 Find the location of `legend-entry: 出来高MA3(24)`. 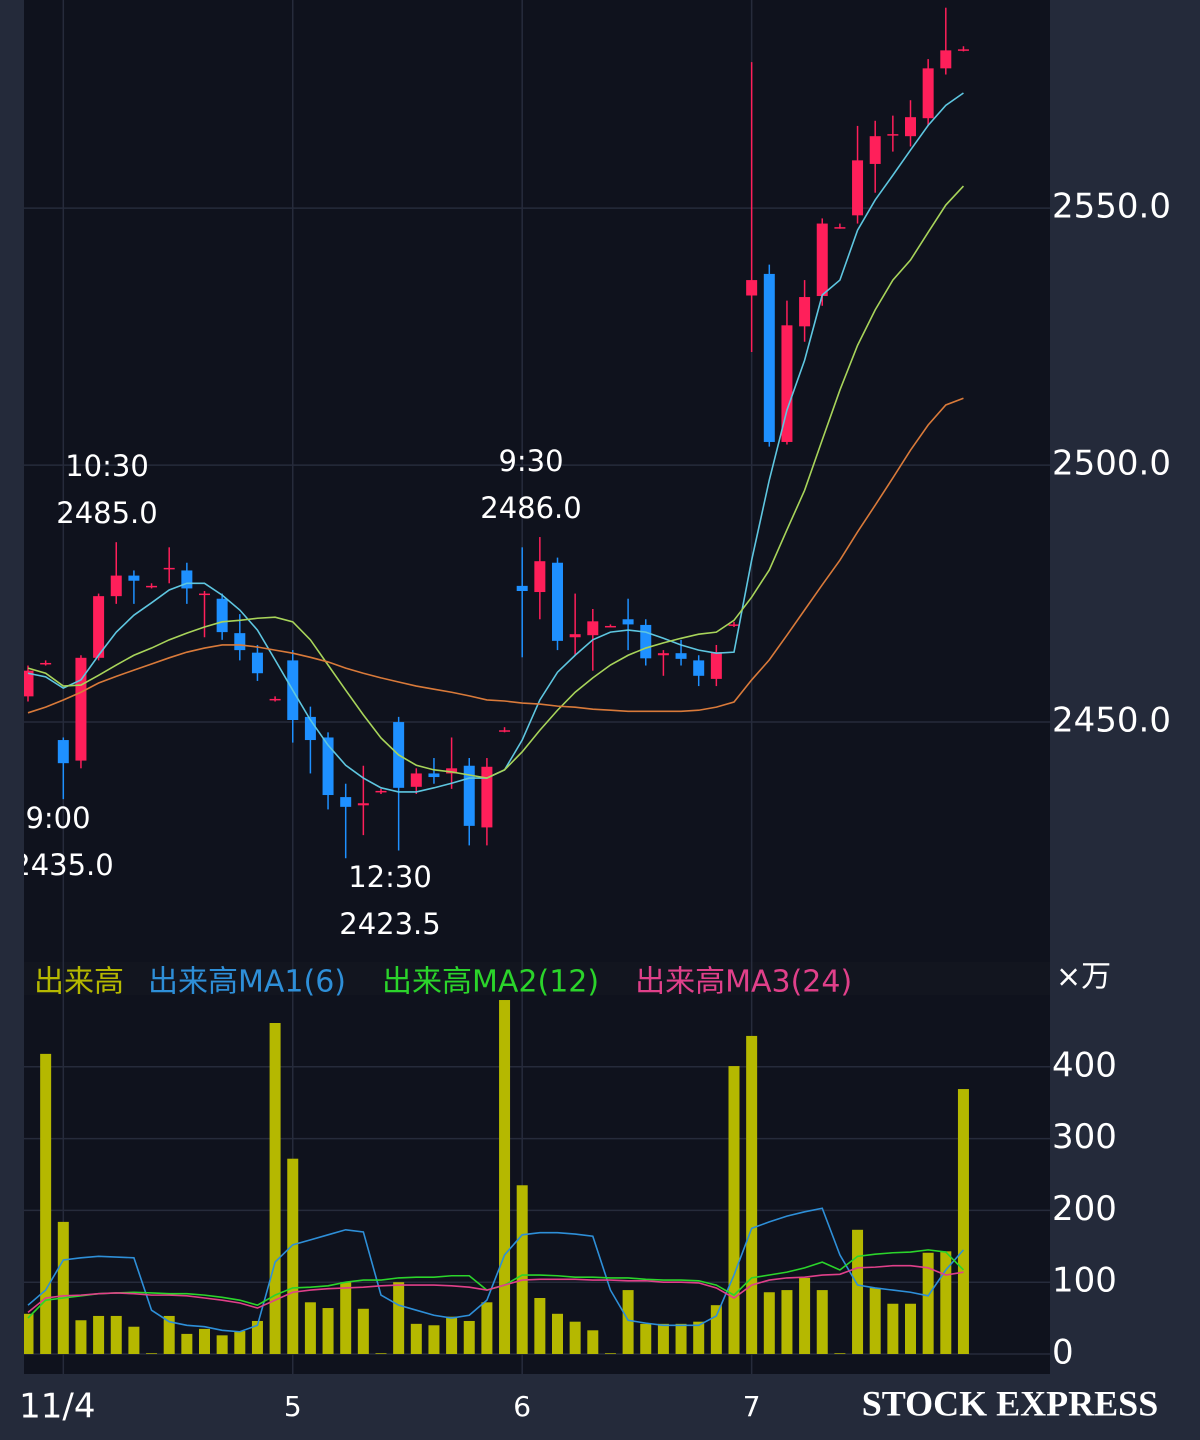

legend-entry: 出来高MA3(24) is located at coordinates (743, 982).